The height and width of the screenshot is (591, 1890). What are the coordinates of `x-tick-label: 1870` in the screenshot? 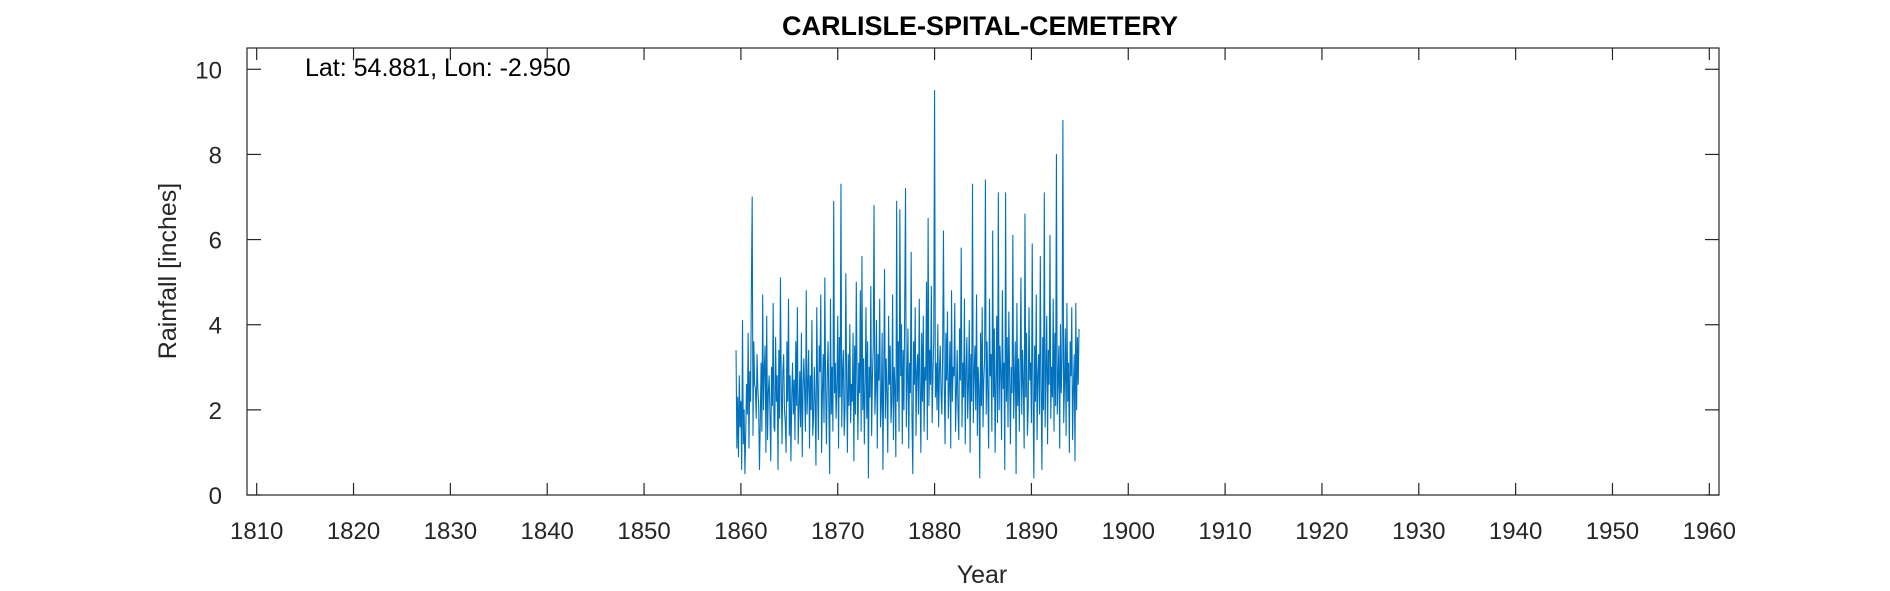 It's located at (837, 531).